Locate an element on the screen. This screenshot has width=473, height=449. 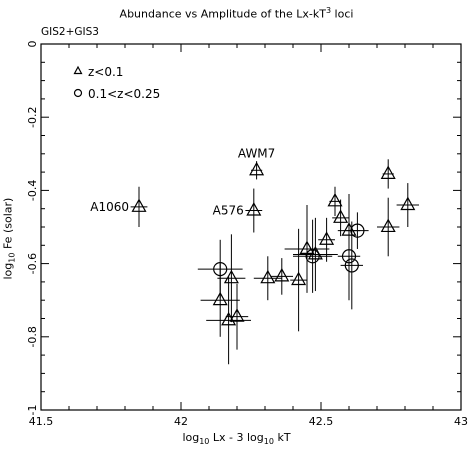
legend-label: 0.1<z<0.25 is located at coordinates (124, 94).